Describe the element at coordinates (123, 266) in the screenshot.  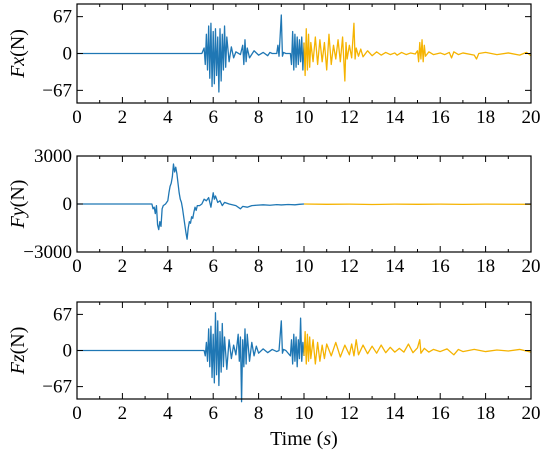
I see `fy-x-tick-label: 2` at that location.